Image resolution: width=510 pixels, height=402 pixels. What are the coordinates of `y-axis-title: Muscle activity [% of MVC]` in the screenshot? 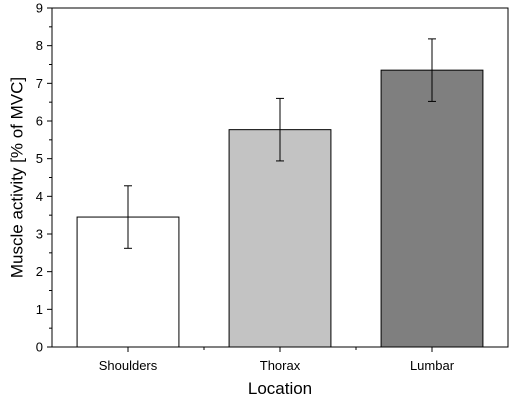 It's located at (16, 177).